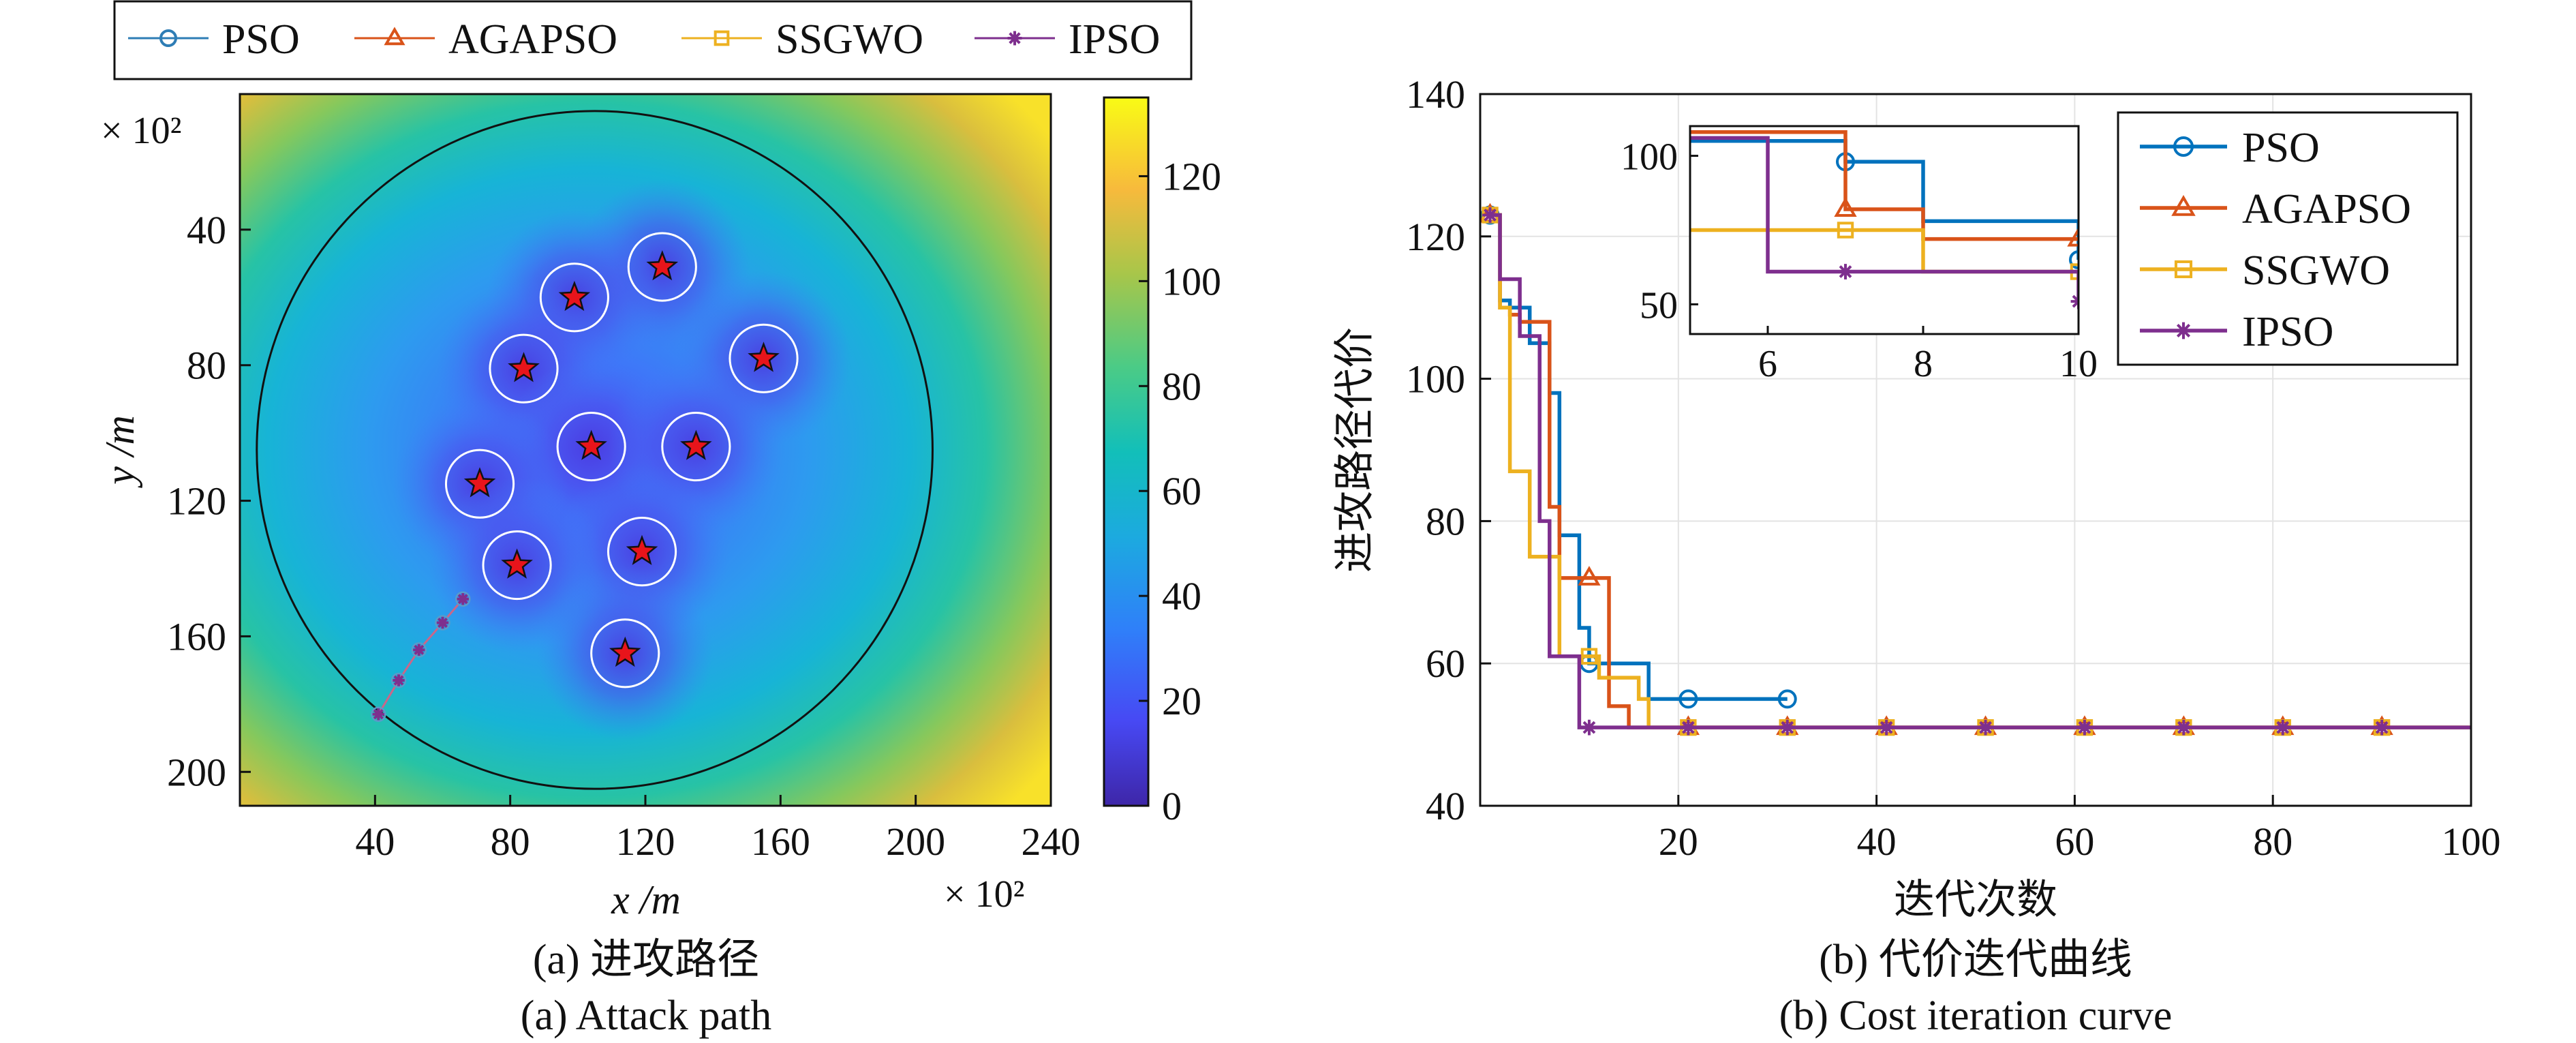 The height and width of the screenshot is (1043, 2576). Describe the element at coordinates (1354, 450) in the screenshot. I see `cost-y-axis-label: 进攻路径代价` at that location.